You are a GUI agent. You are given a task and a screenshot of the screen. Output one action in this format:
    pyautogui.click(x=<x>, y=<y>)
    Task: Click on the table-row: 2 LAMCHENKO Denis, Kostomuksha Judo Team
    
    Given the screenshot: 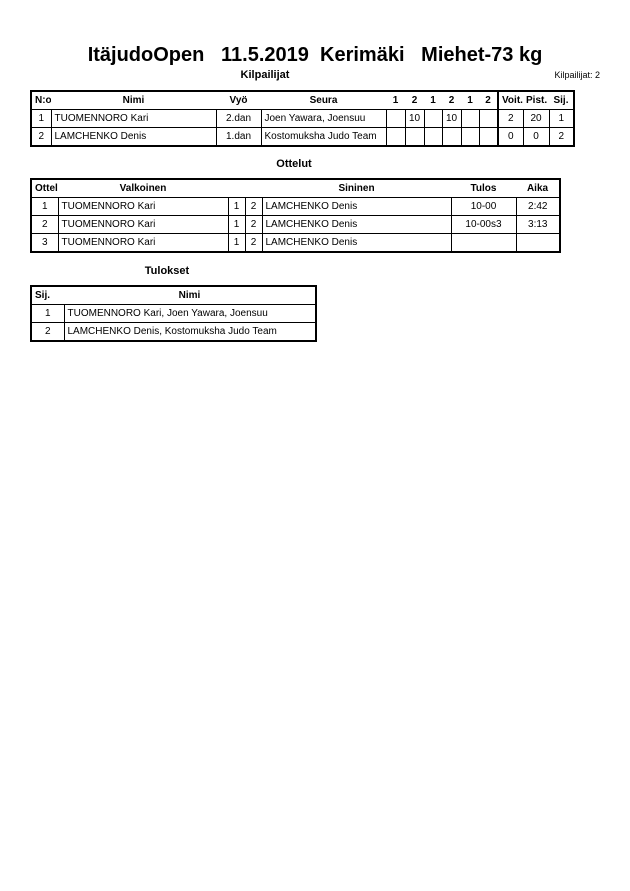 What is the action you would take?
    pyautogui.click(x=173, y=332)
    